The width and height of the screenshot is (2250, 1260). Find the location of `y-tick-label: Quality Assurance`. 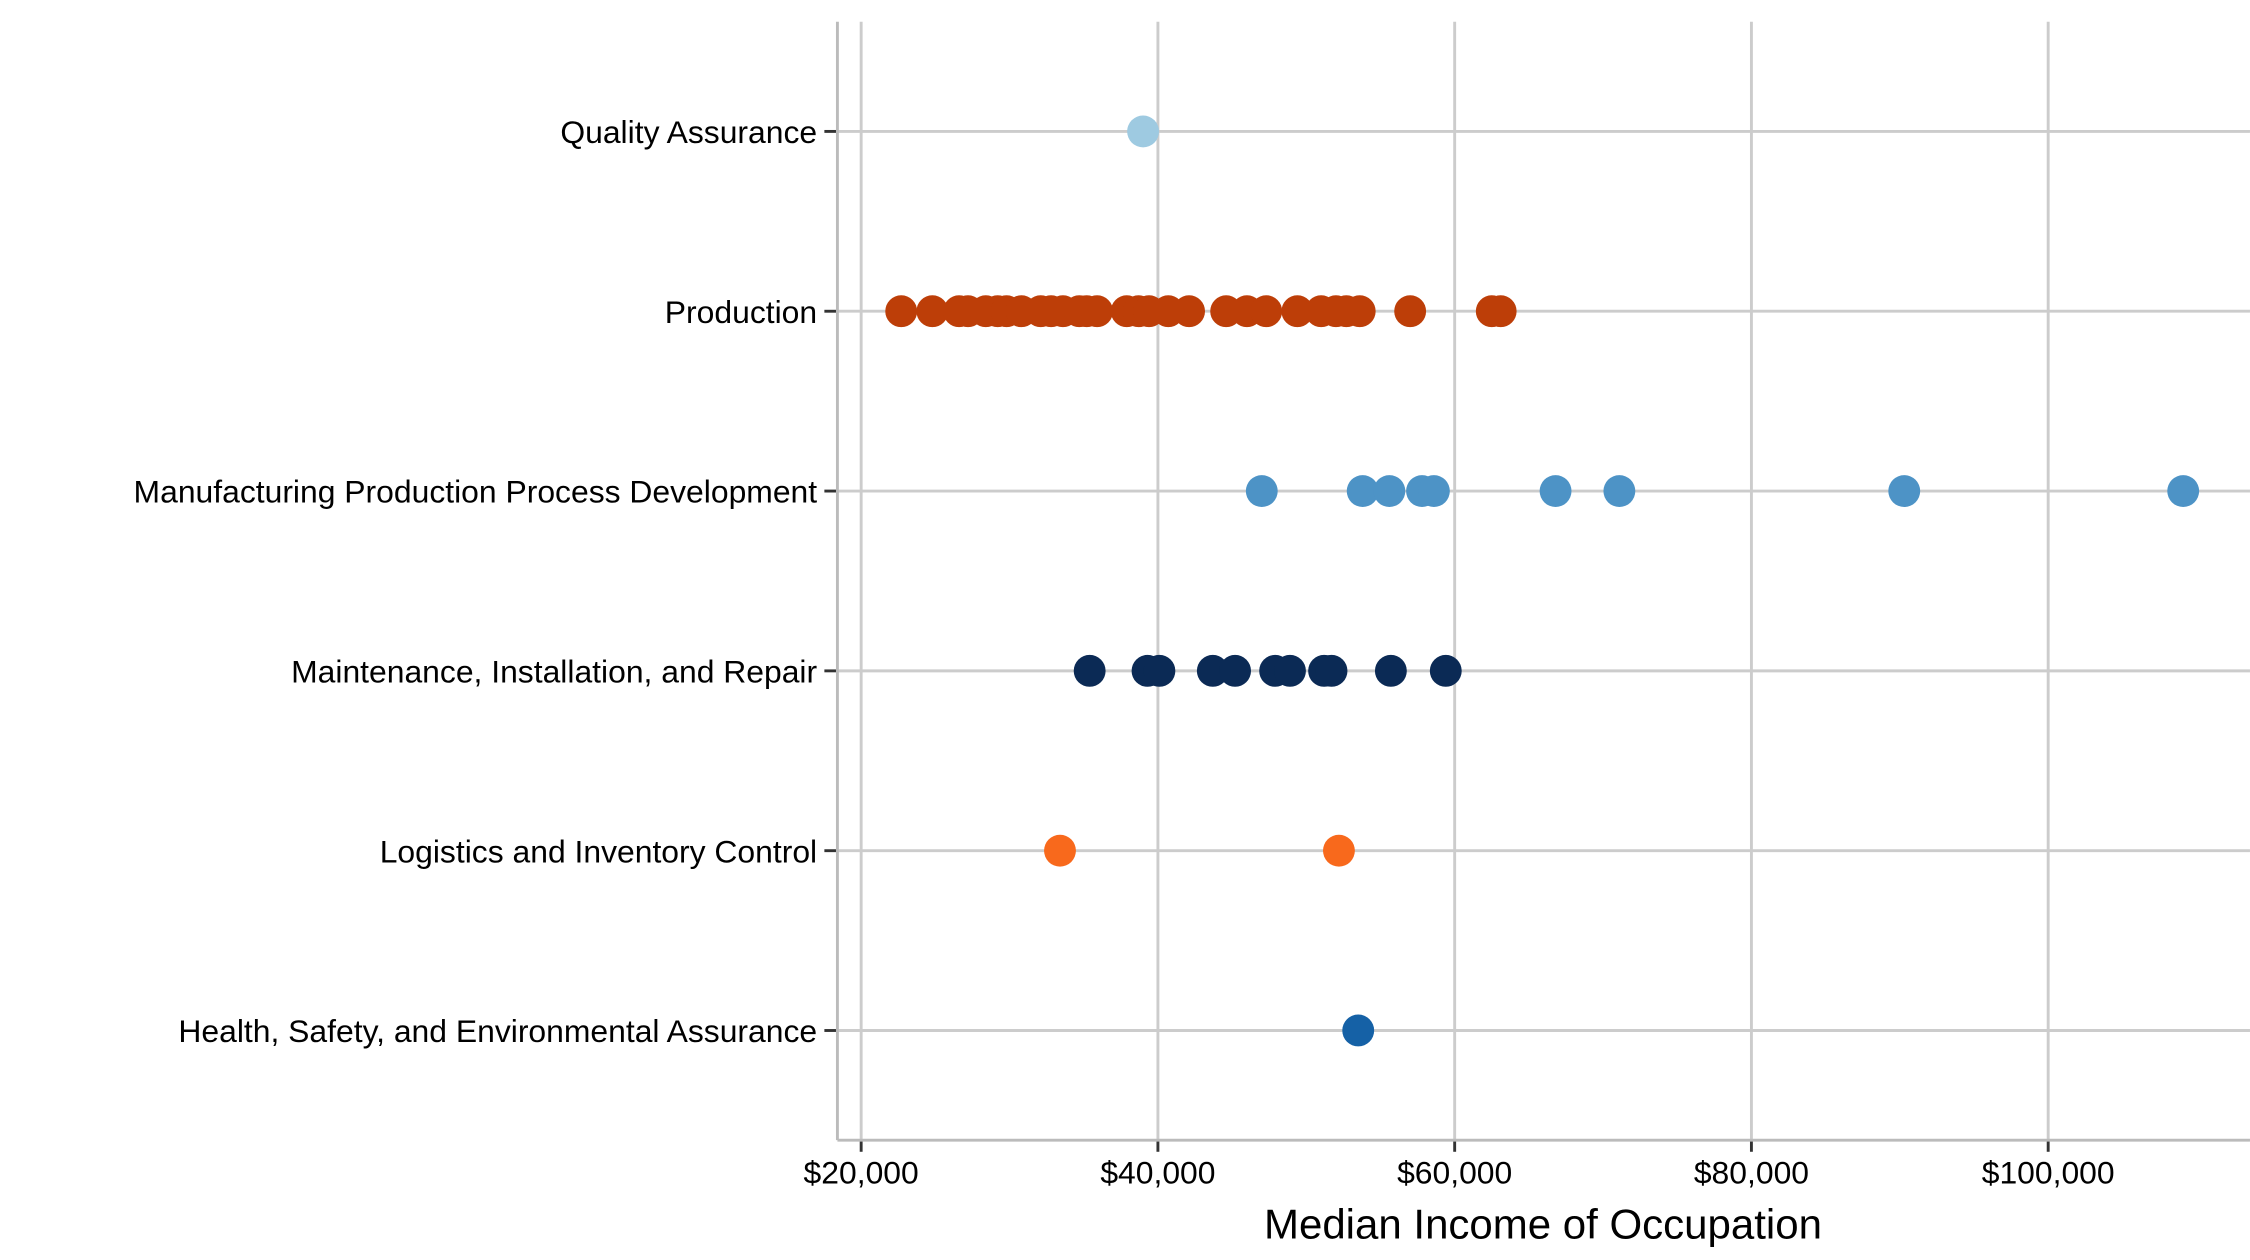

y-tick-label: Quality Assurance is located at coordinates (688, 132).